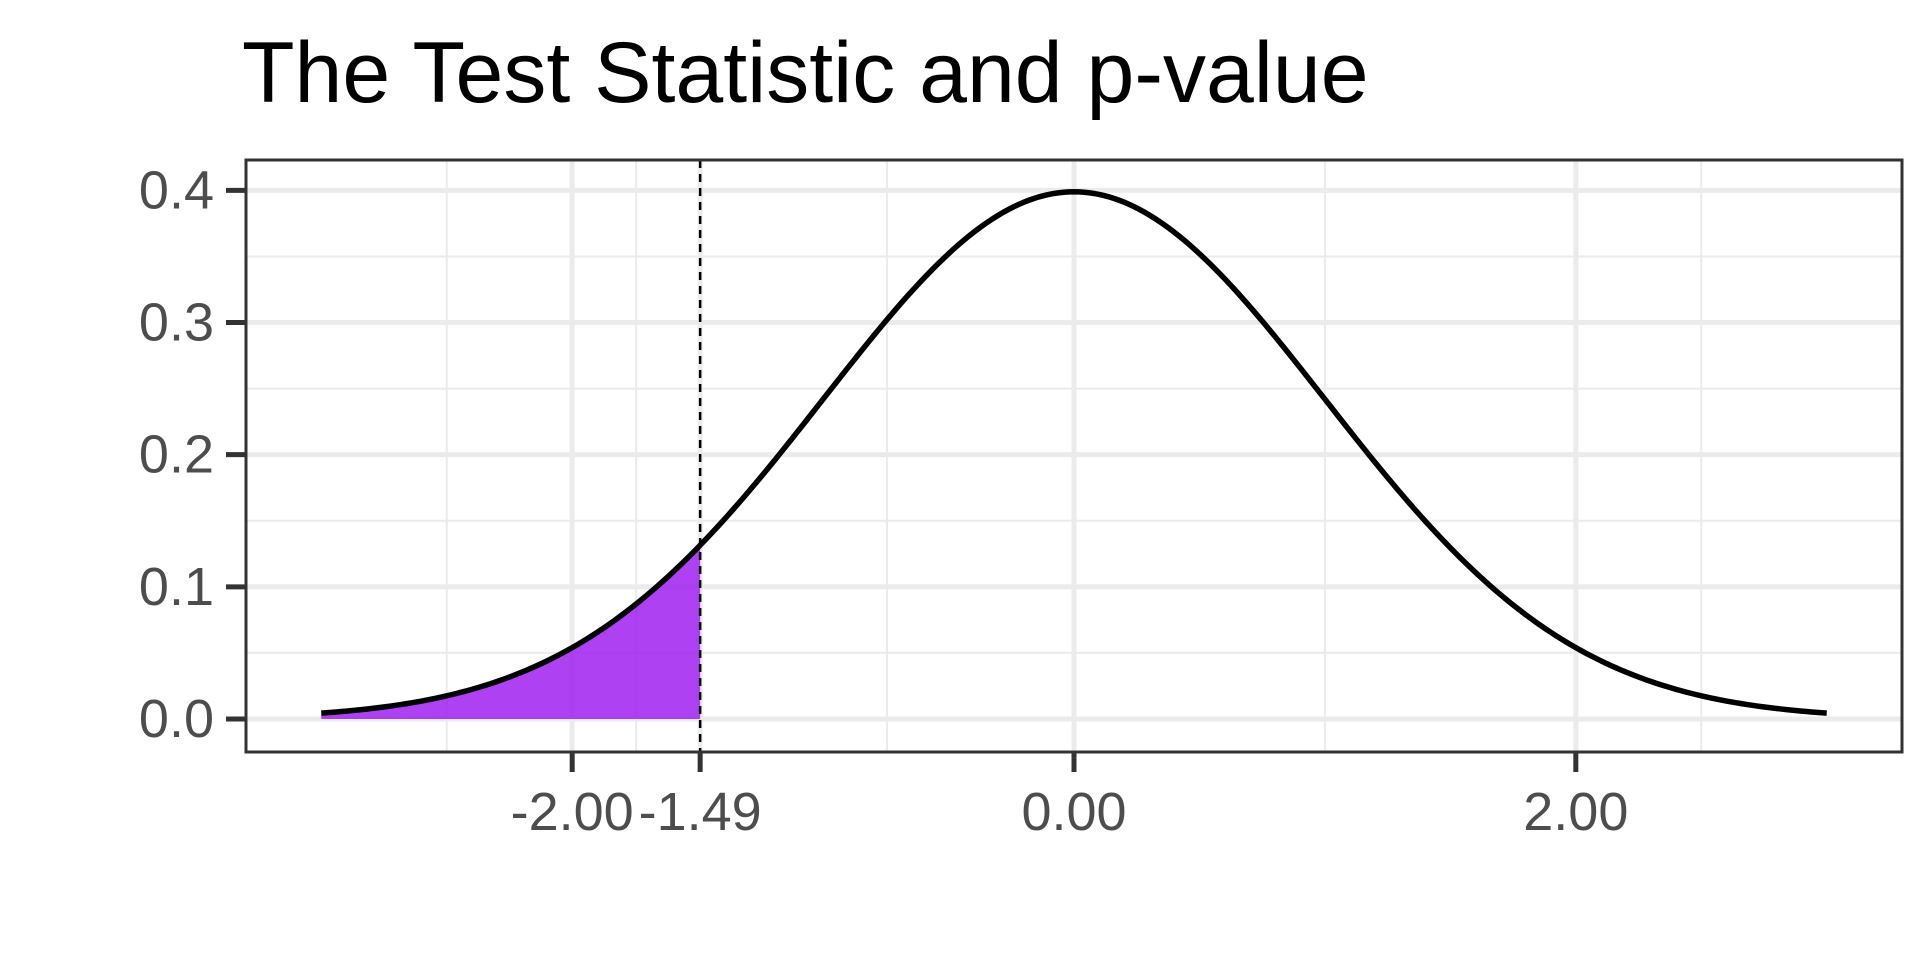  I want to click on x-tick-label: -1.49, so click(700, 812).